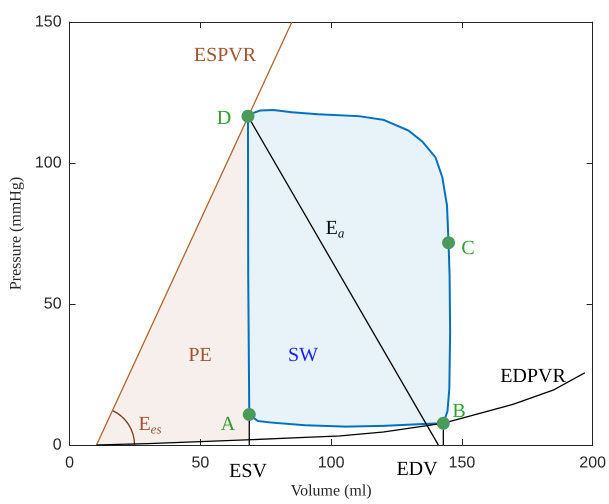 Image resolution: width=609 pixels, height=504 pixels. Describe the element at coordinates (303, 355) in the screenshot. I see `annotation: SW` at that location.